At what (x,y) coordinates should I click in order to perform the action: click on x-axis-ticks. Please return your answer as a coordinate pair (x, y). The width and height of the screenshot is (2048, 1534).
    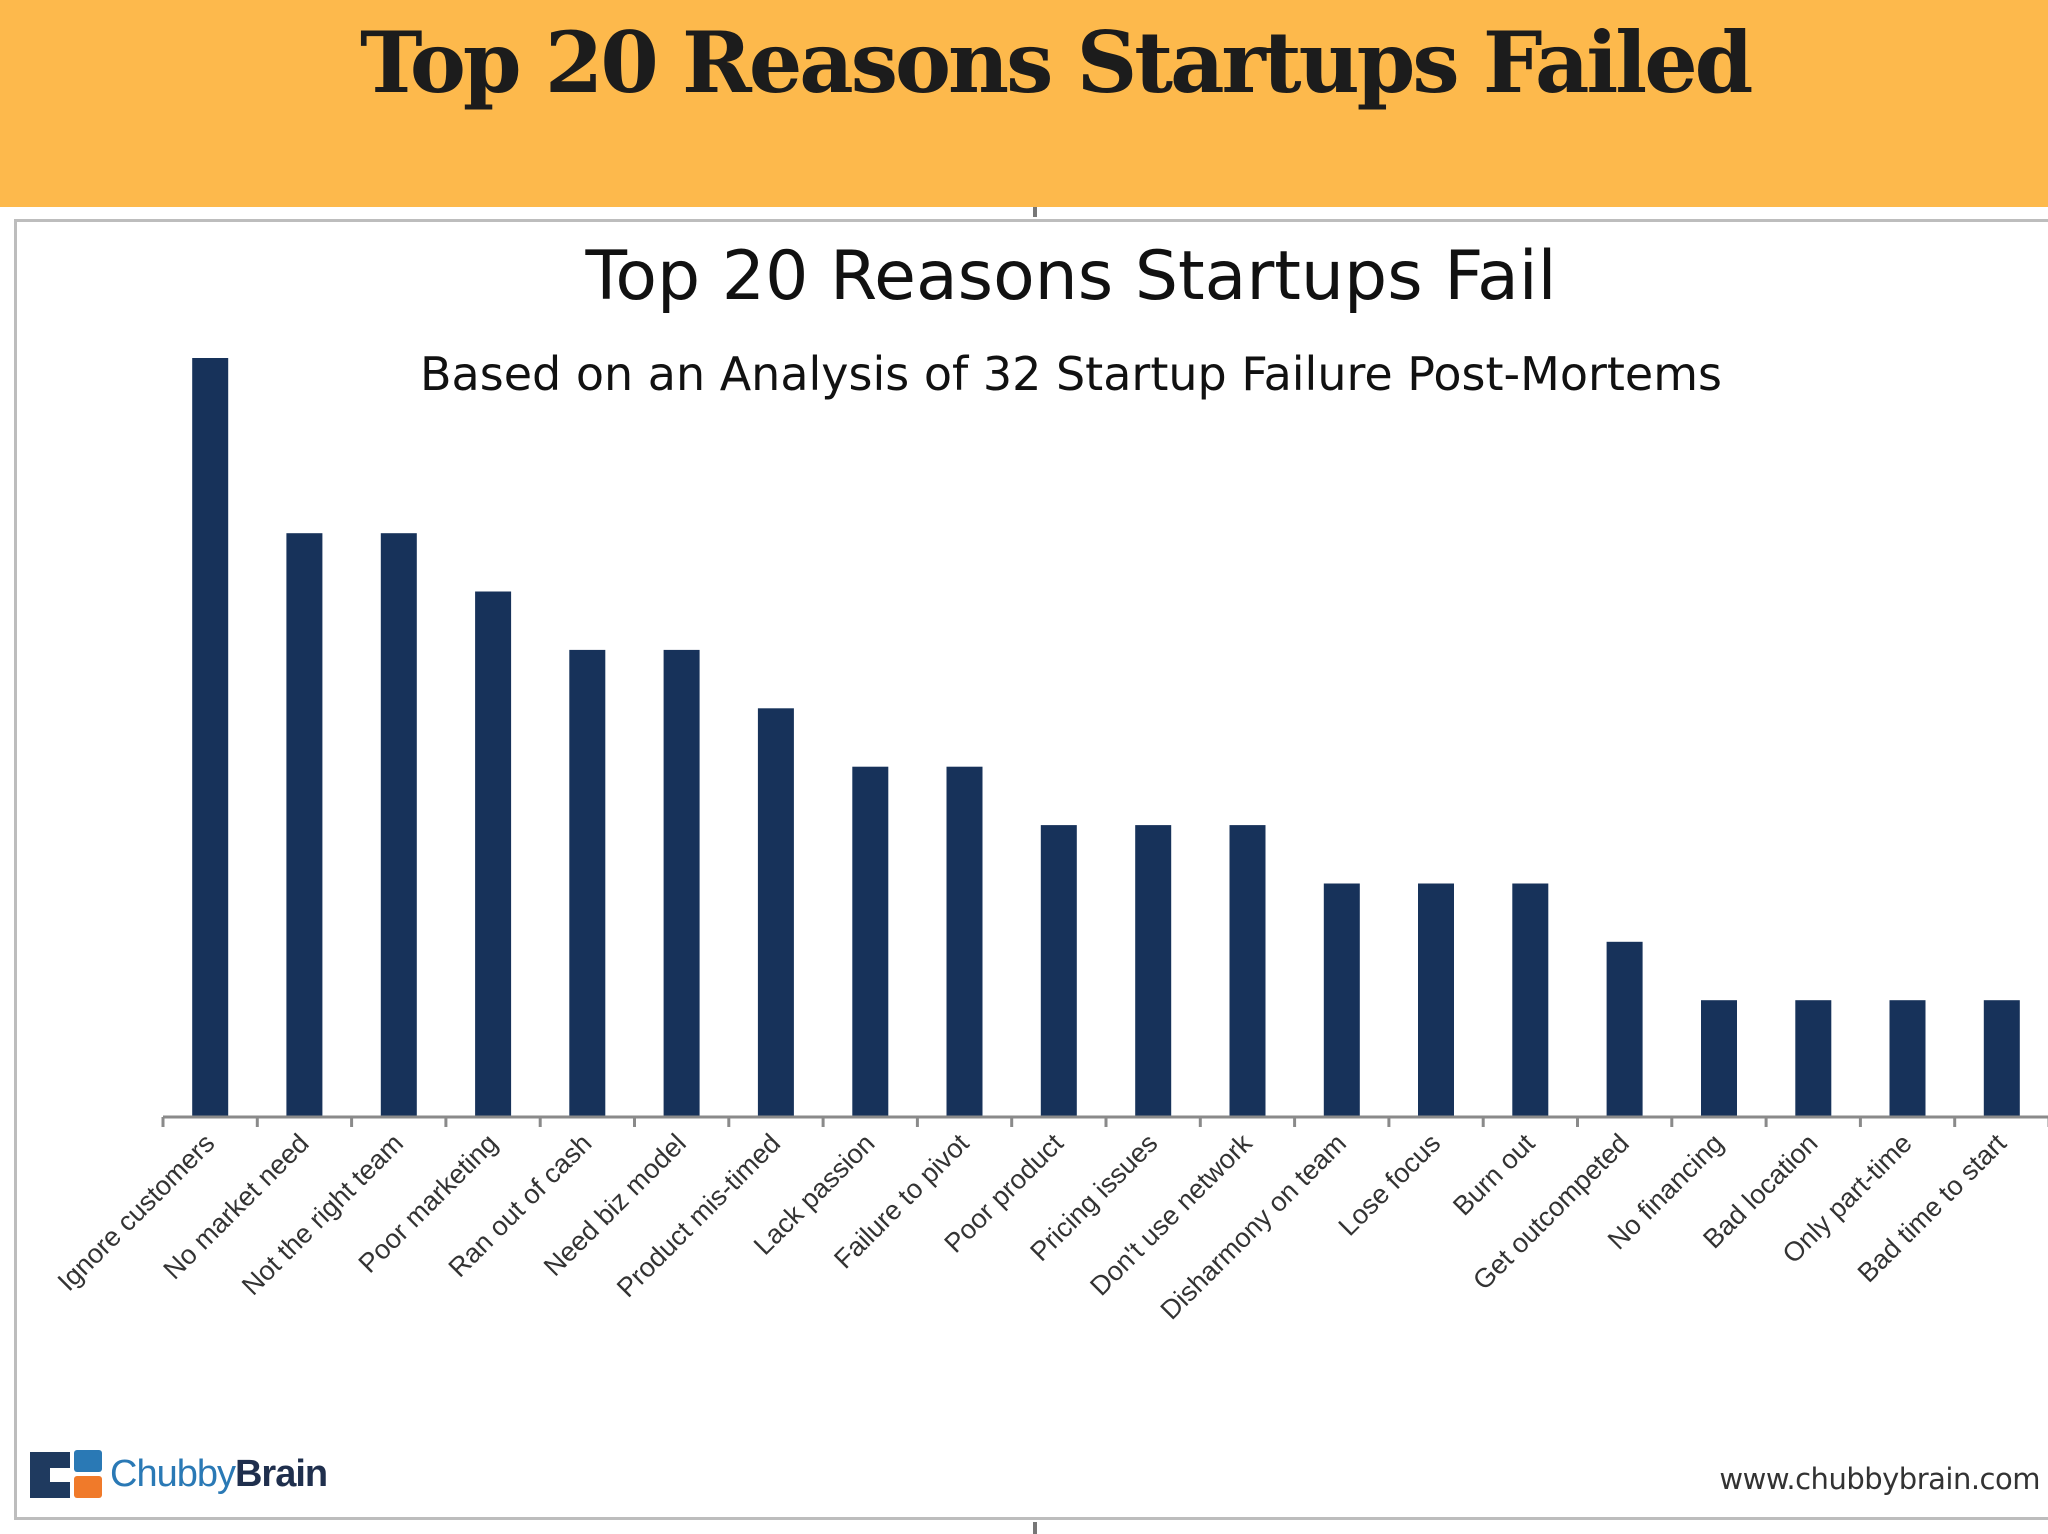
    Looking at the image, I should click on (1104, 1122).